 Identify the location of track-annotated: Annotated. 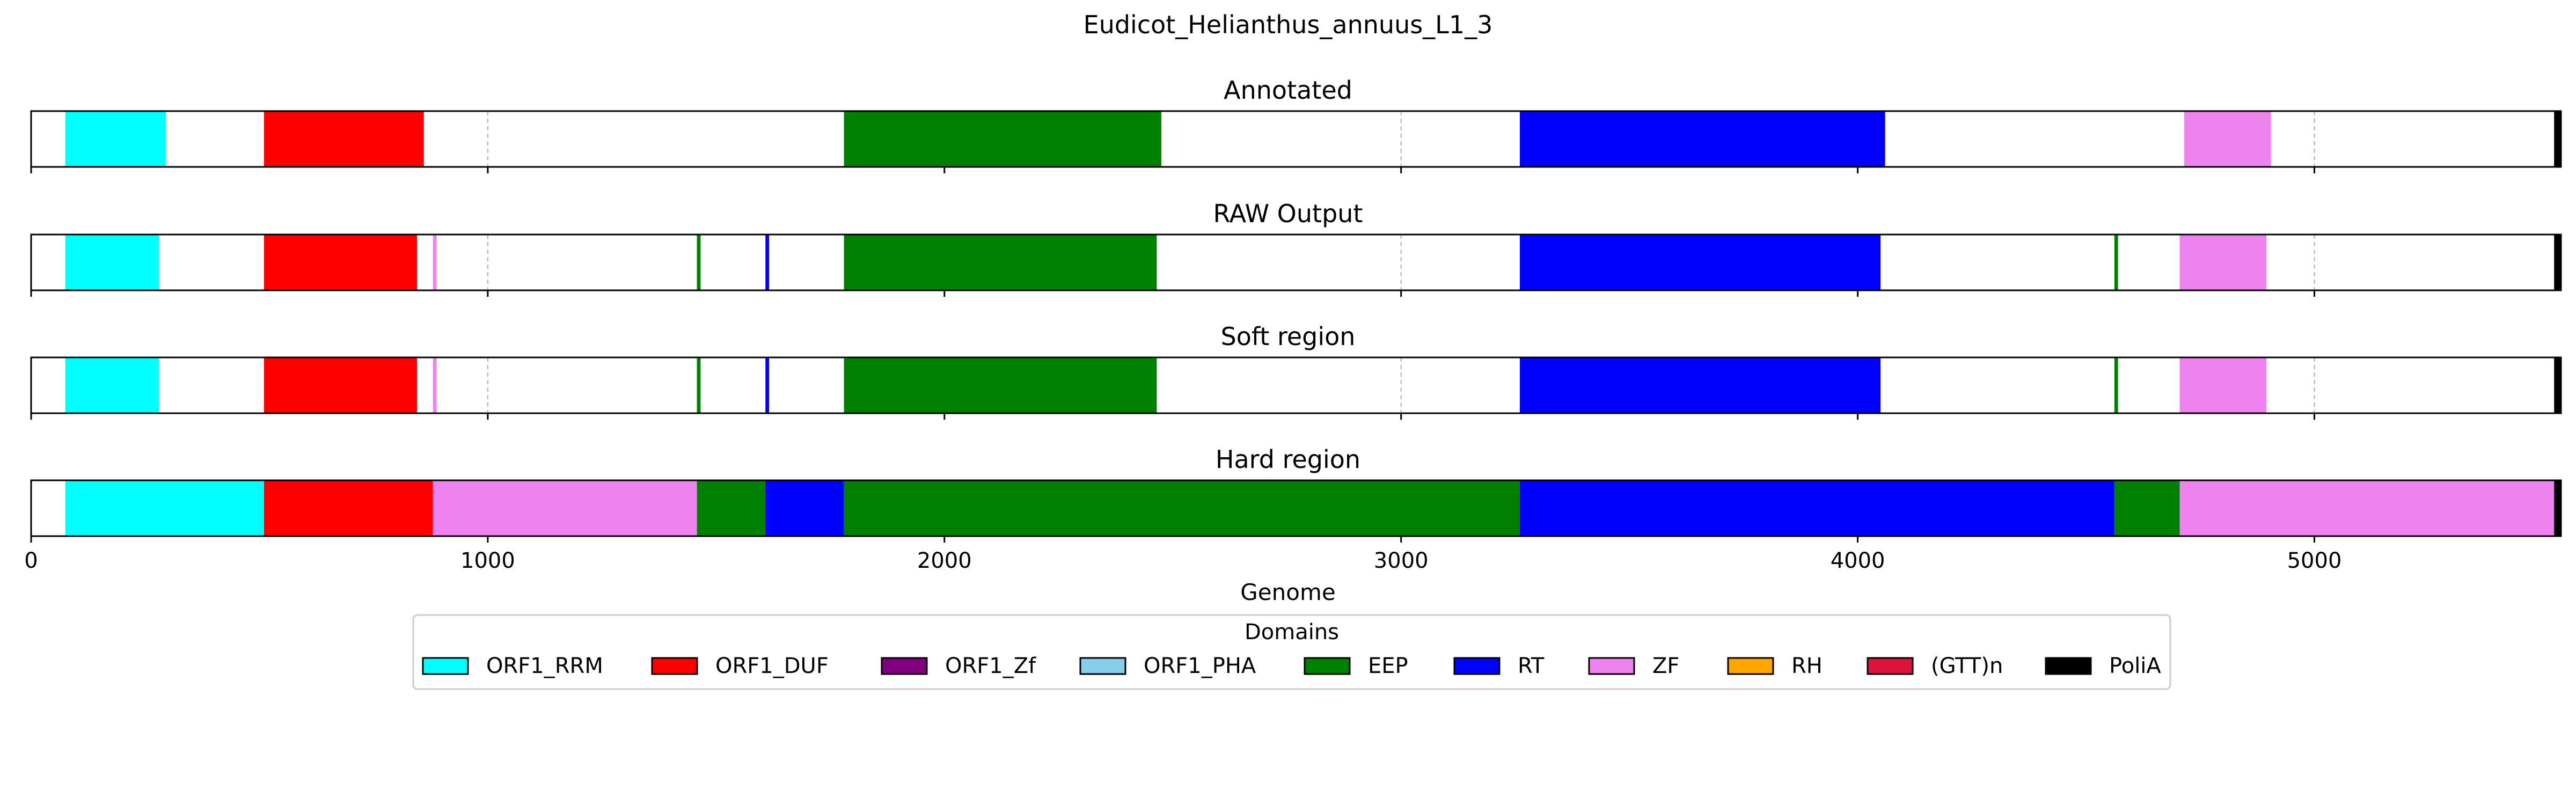
(1296, 124).